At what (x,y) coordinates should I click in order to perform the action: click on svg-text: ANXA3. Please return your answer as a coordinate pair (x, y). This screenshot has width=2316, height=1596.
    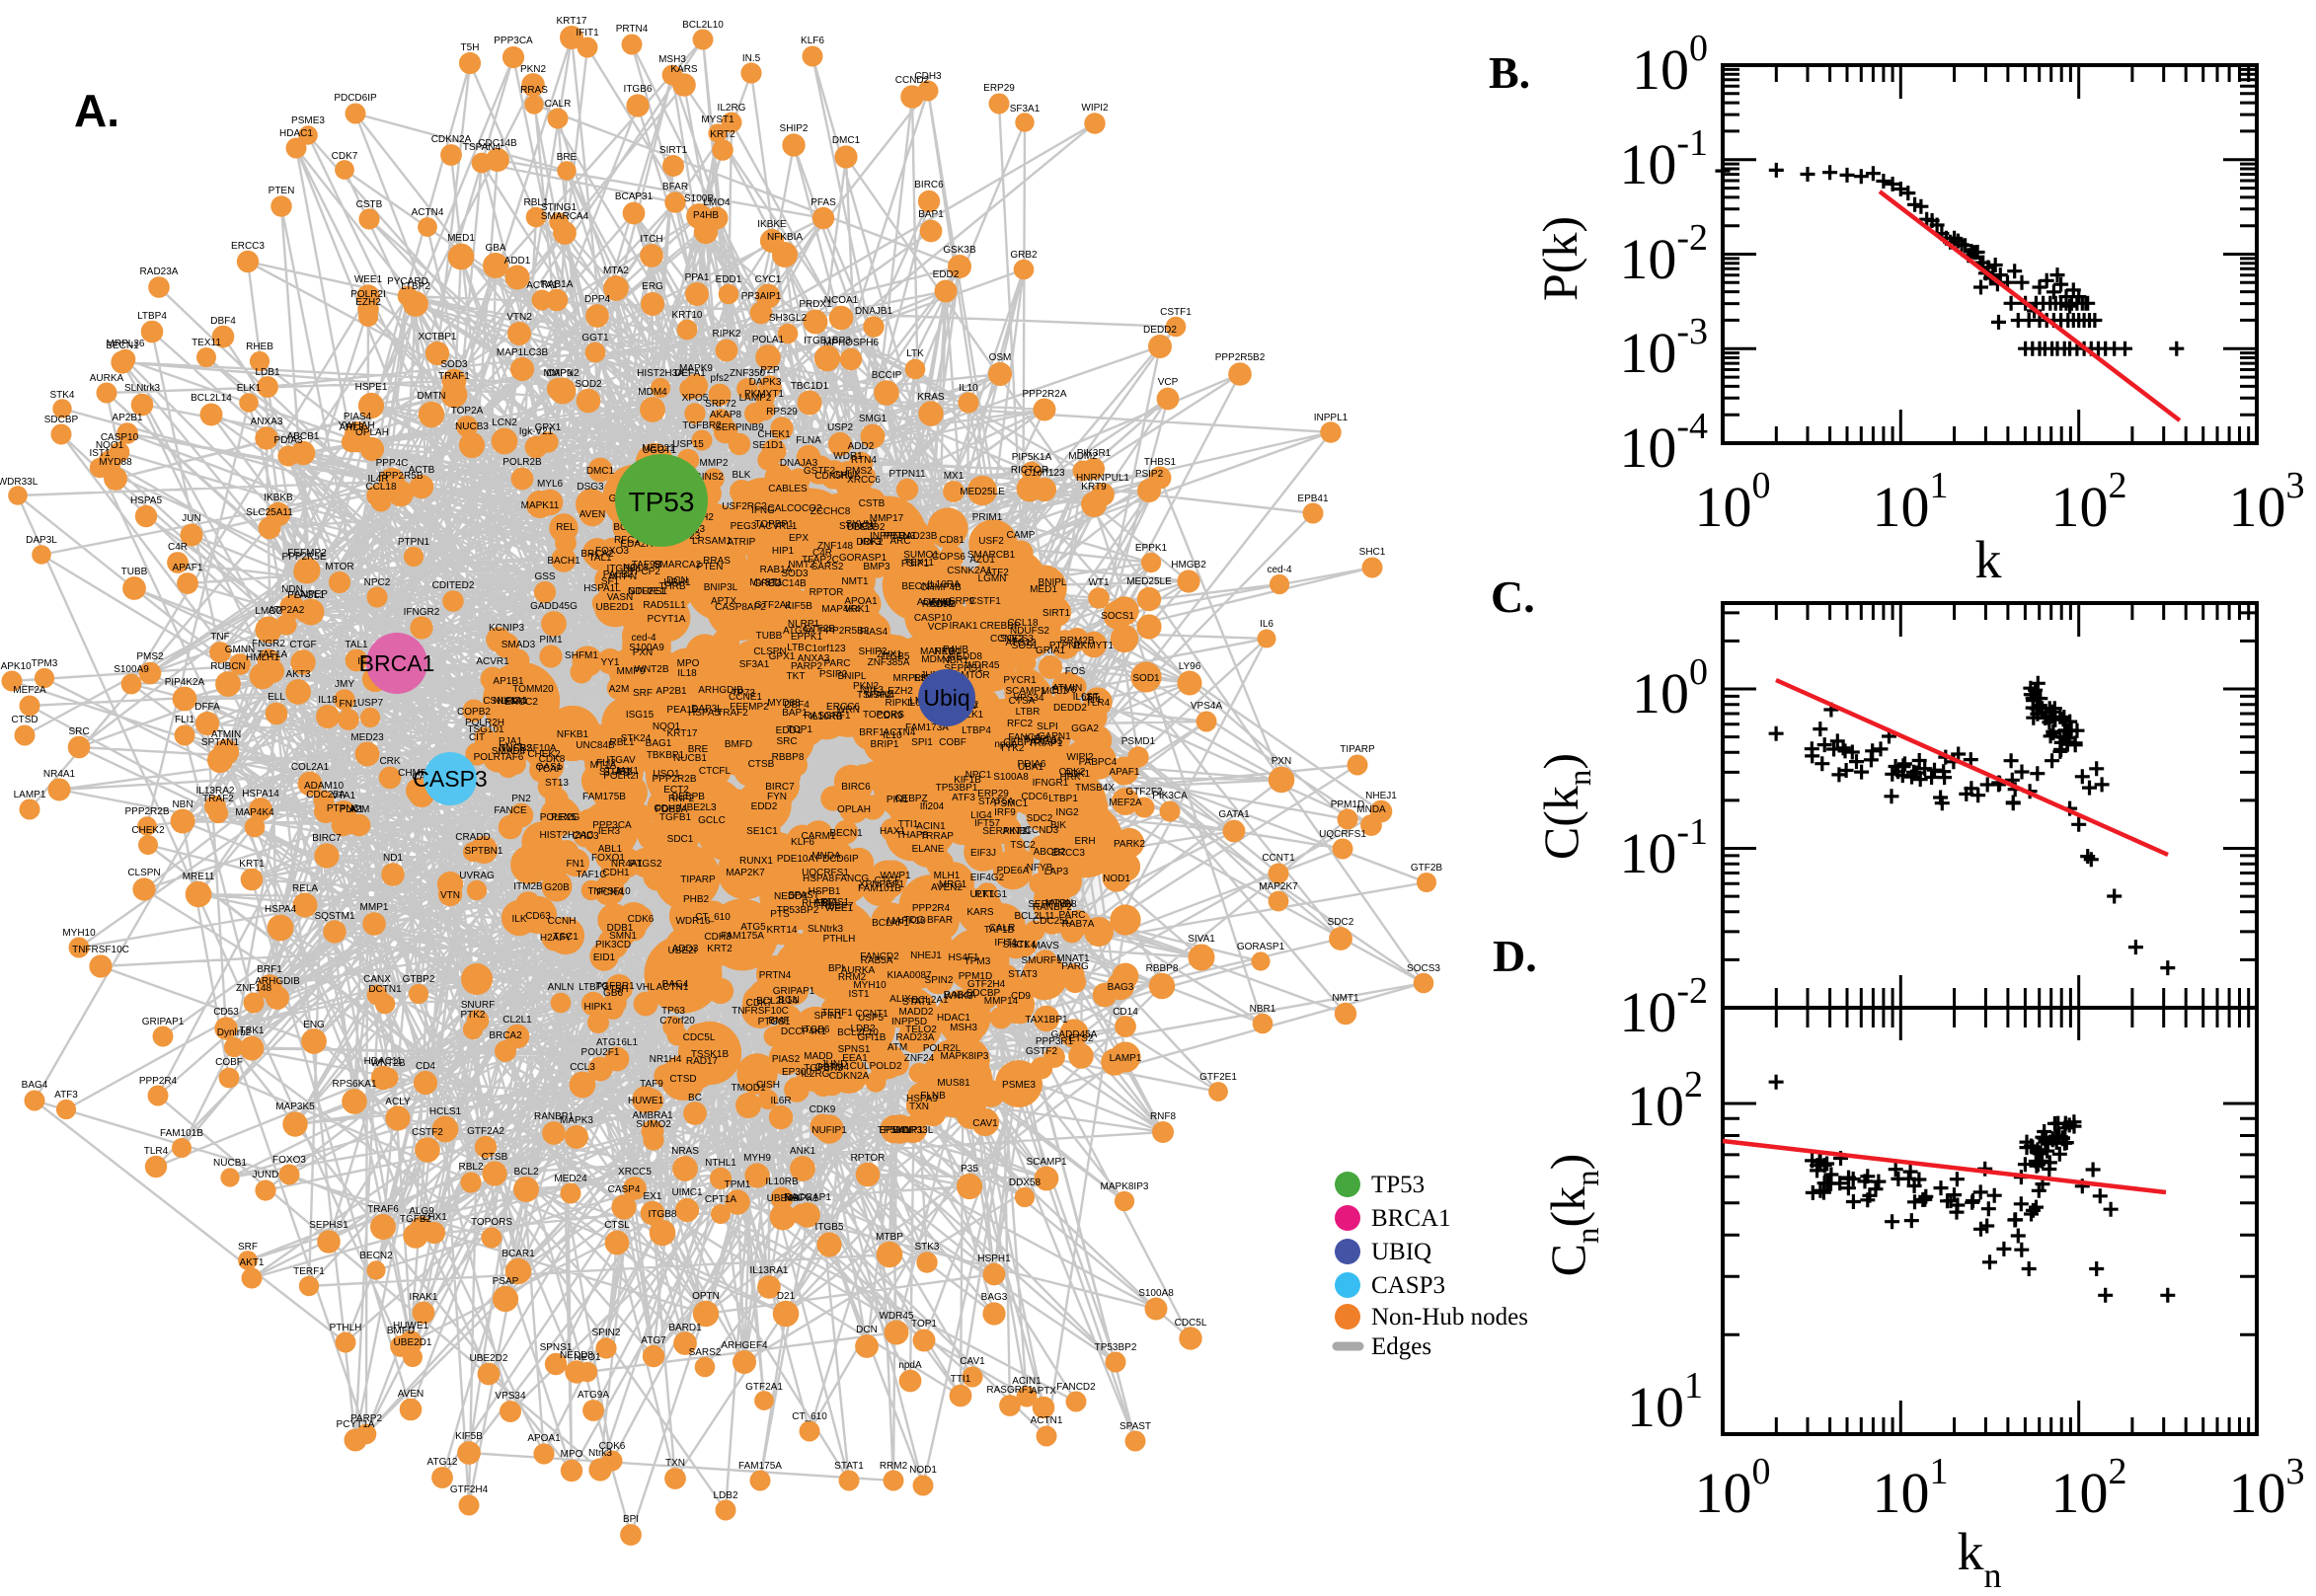
    Looking at the image, I should click on (267, 422).